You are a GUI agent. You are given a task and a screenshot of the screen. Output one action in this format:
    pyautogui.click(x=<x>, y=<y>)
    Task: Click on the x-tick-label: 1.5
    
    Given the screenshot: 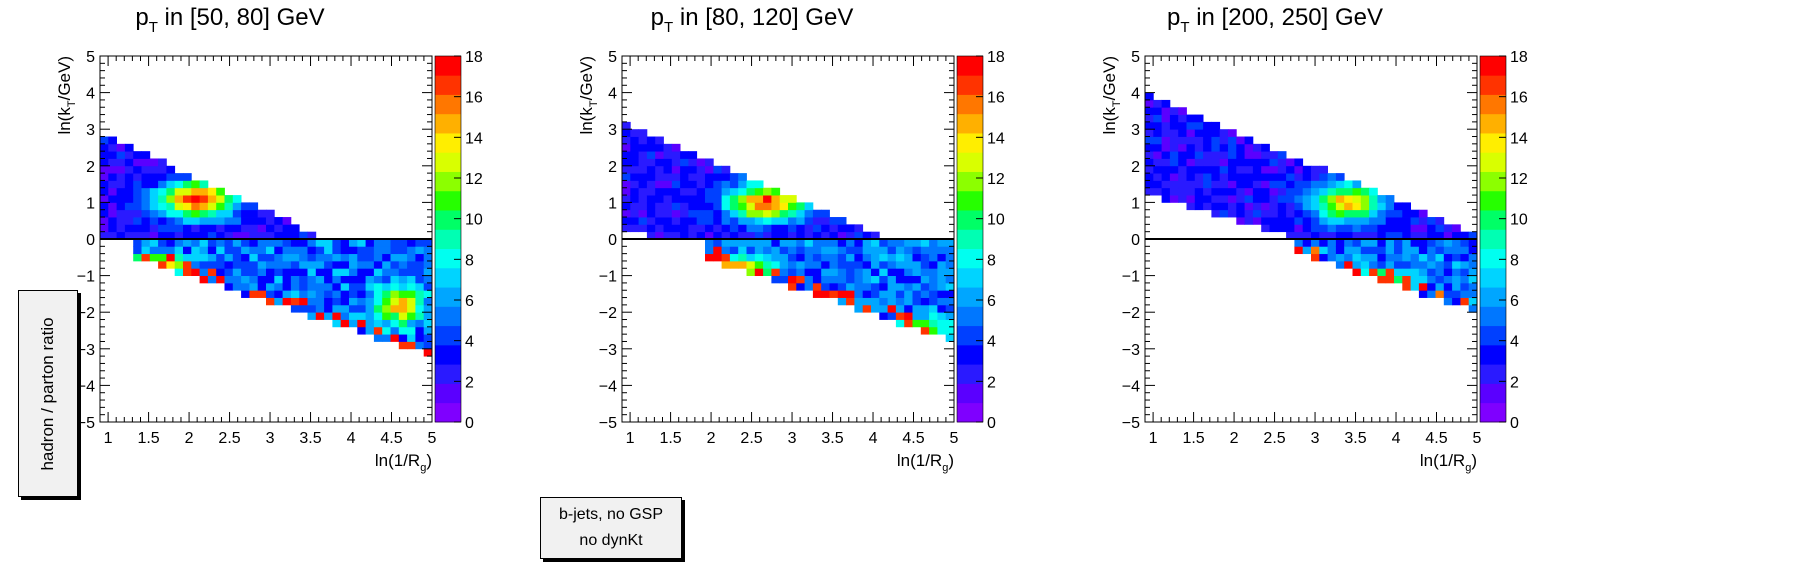 What is the action you would take?
    pyautogui.click(x=670, y=438)
    